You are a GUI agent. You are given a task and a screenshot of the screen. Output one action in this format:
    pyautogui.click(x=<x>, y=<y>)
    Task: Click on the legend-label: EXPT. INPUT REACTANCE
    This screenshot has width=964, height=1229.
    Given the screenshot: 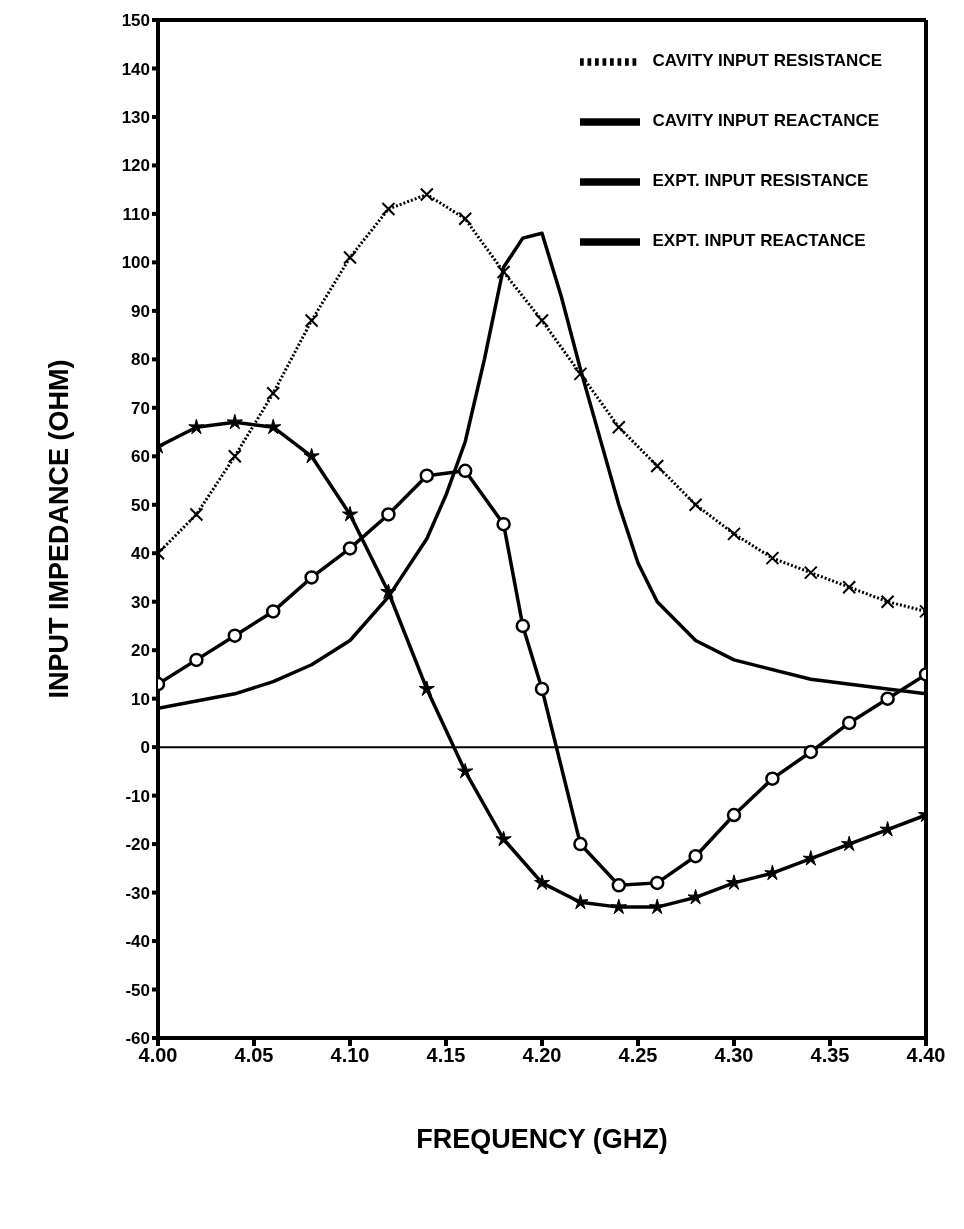 What is the action you would take?
    pyautogui.click(x=759, y=240)
    